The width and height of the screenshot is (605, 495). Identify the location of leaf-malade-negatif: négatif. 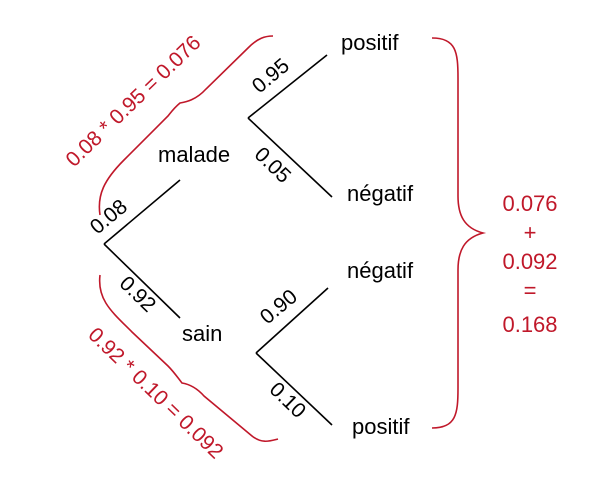
(380, 193).